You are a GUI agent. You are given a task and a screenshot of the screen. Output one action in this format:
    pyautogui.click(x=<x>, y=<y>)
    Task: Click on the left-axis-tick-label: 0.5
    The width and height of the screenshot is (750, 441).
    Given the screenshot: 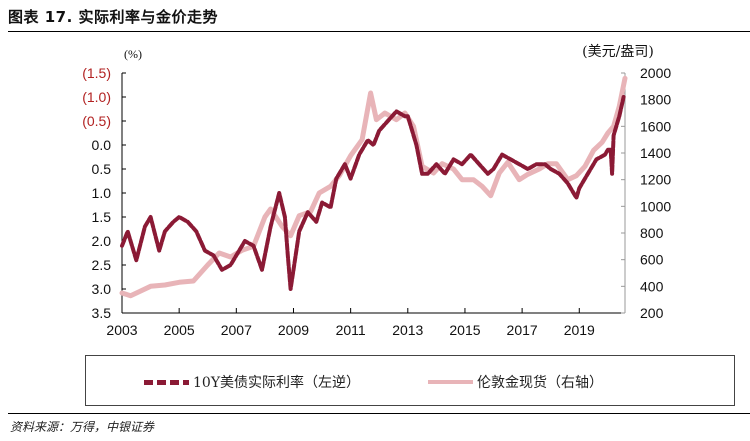 What is the action you would take?
    pyautogui.click(x=102, y=169)
    